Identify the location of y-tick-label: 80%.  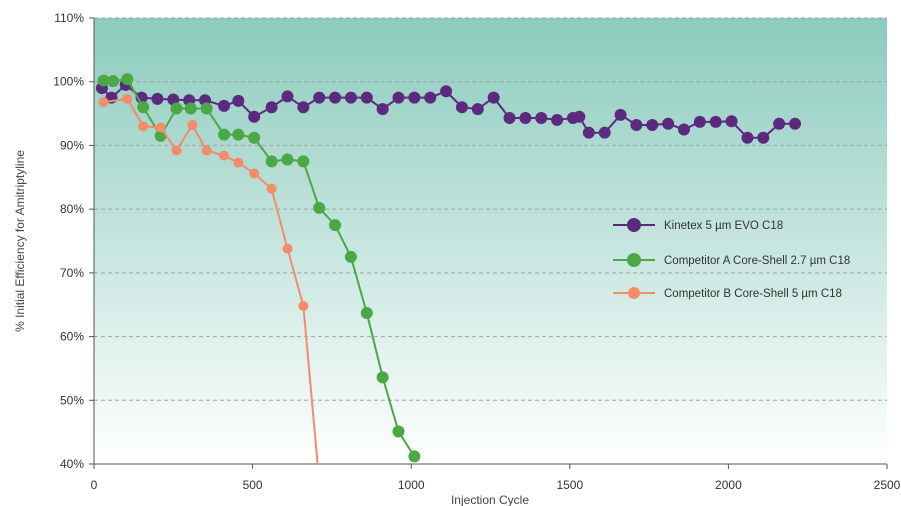
(72, 209).